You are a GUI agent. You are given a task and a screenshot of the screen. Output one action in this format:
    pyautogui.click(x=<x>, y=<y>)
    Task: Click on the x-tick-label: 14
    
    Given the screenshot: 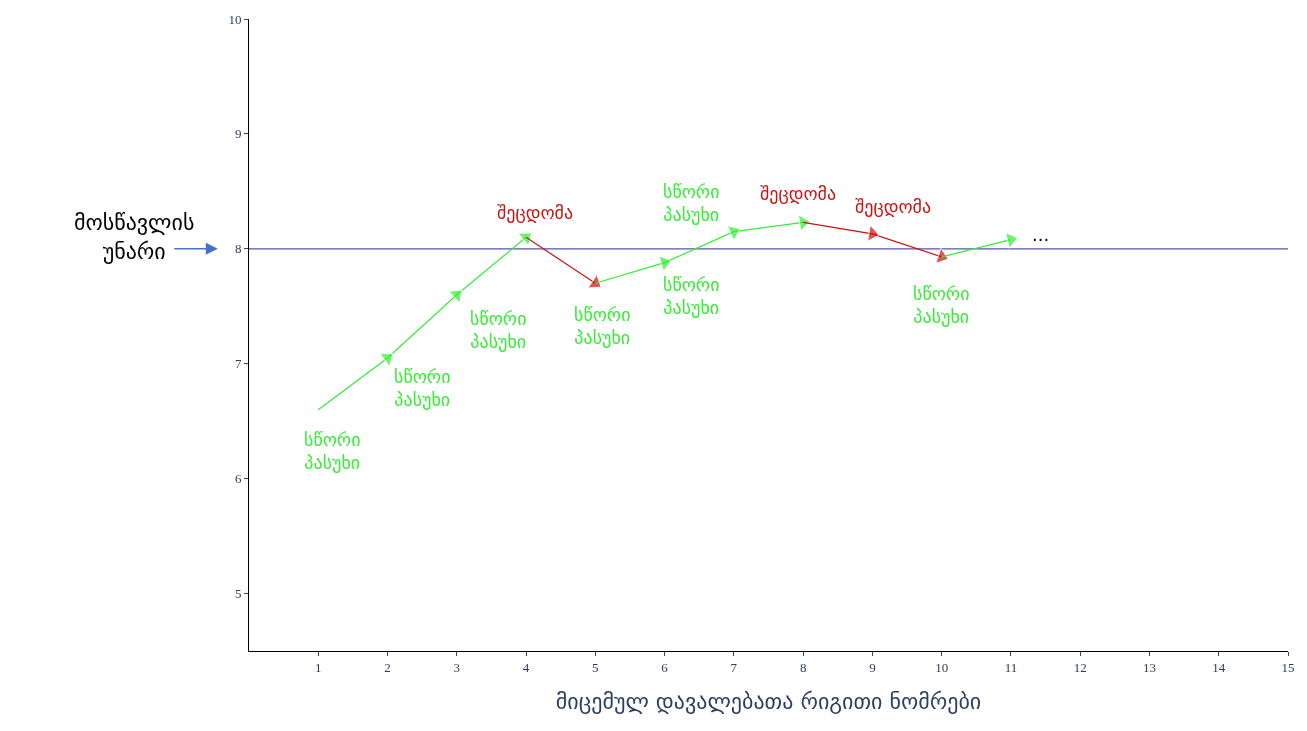 What is the action you would take?
    pyautogui.click(x=1219, y=667)
    